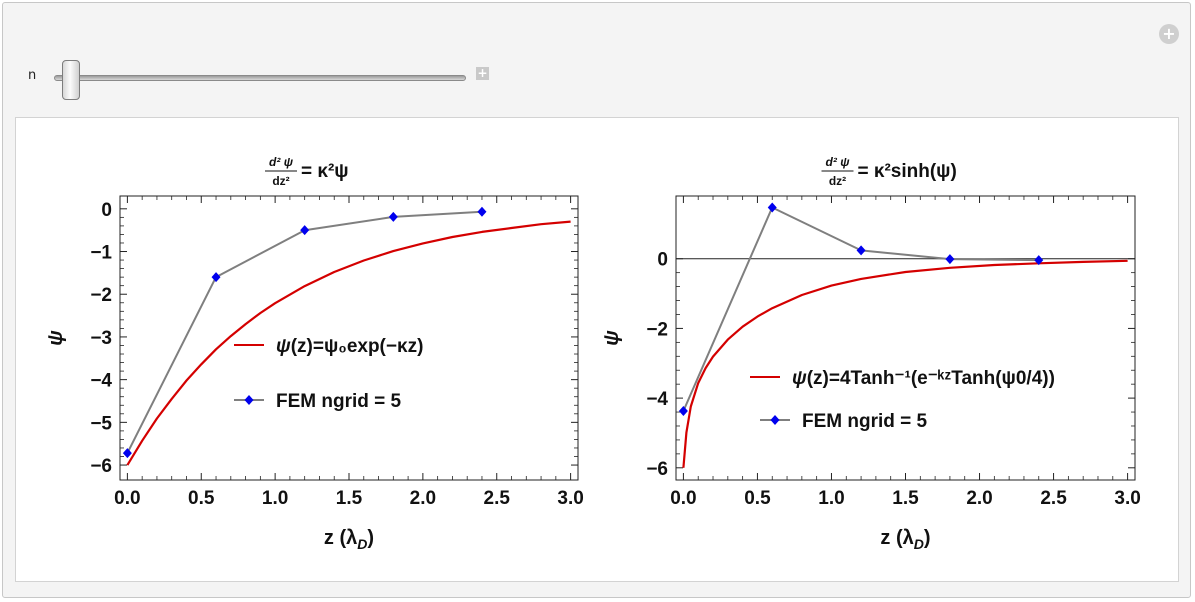 The image size is (1195, 602). Describe the element at coordinates (482, 73) in the screenshot. I see `slider-increment-plus-icon: +` at that location.